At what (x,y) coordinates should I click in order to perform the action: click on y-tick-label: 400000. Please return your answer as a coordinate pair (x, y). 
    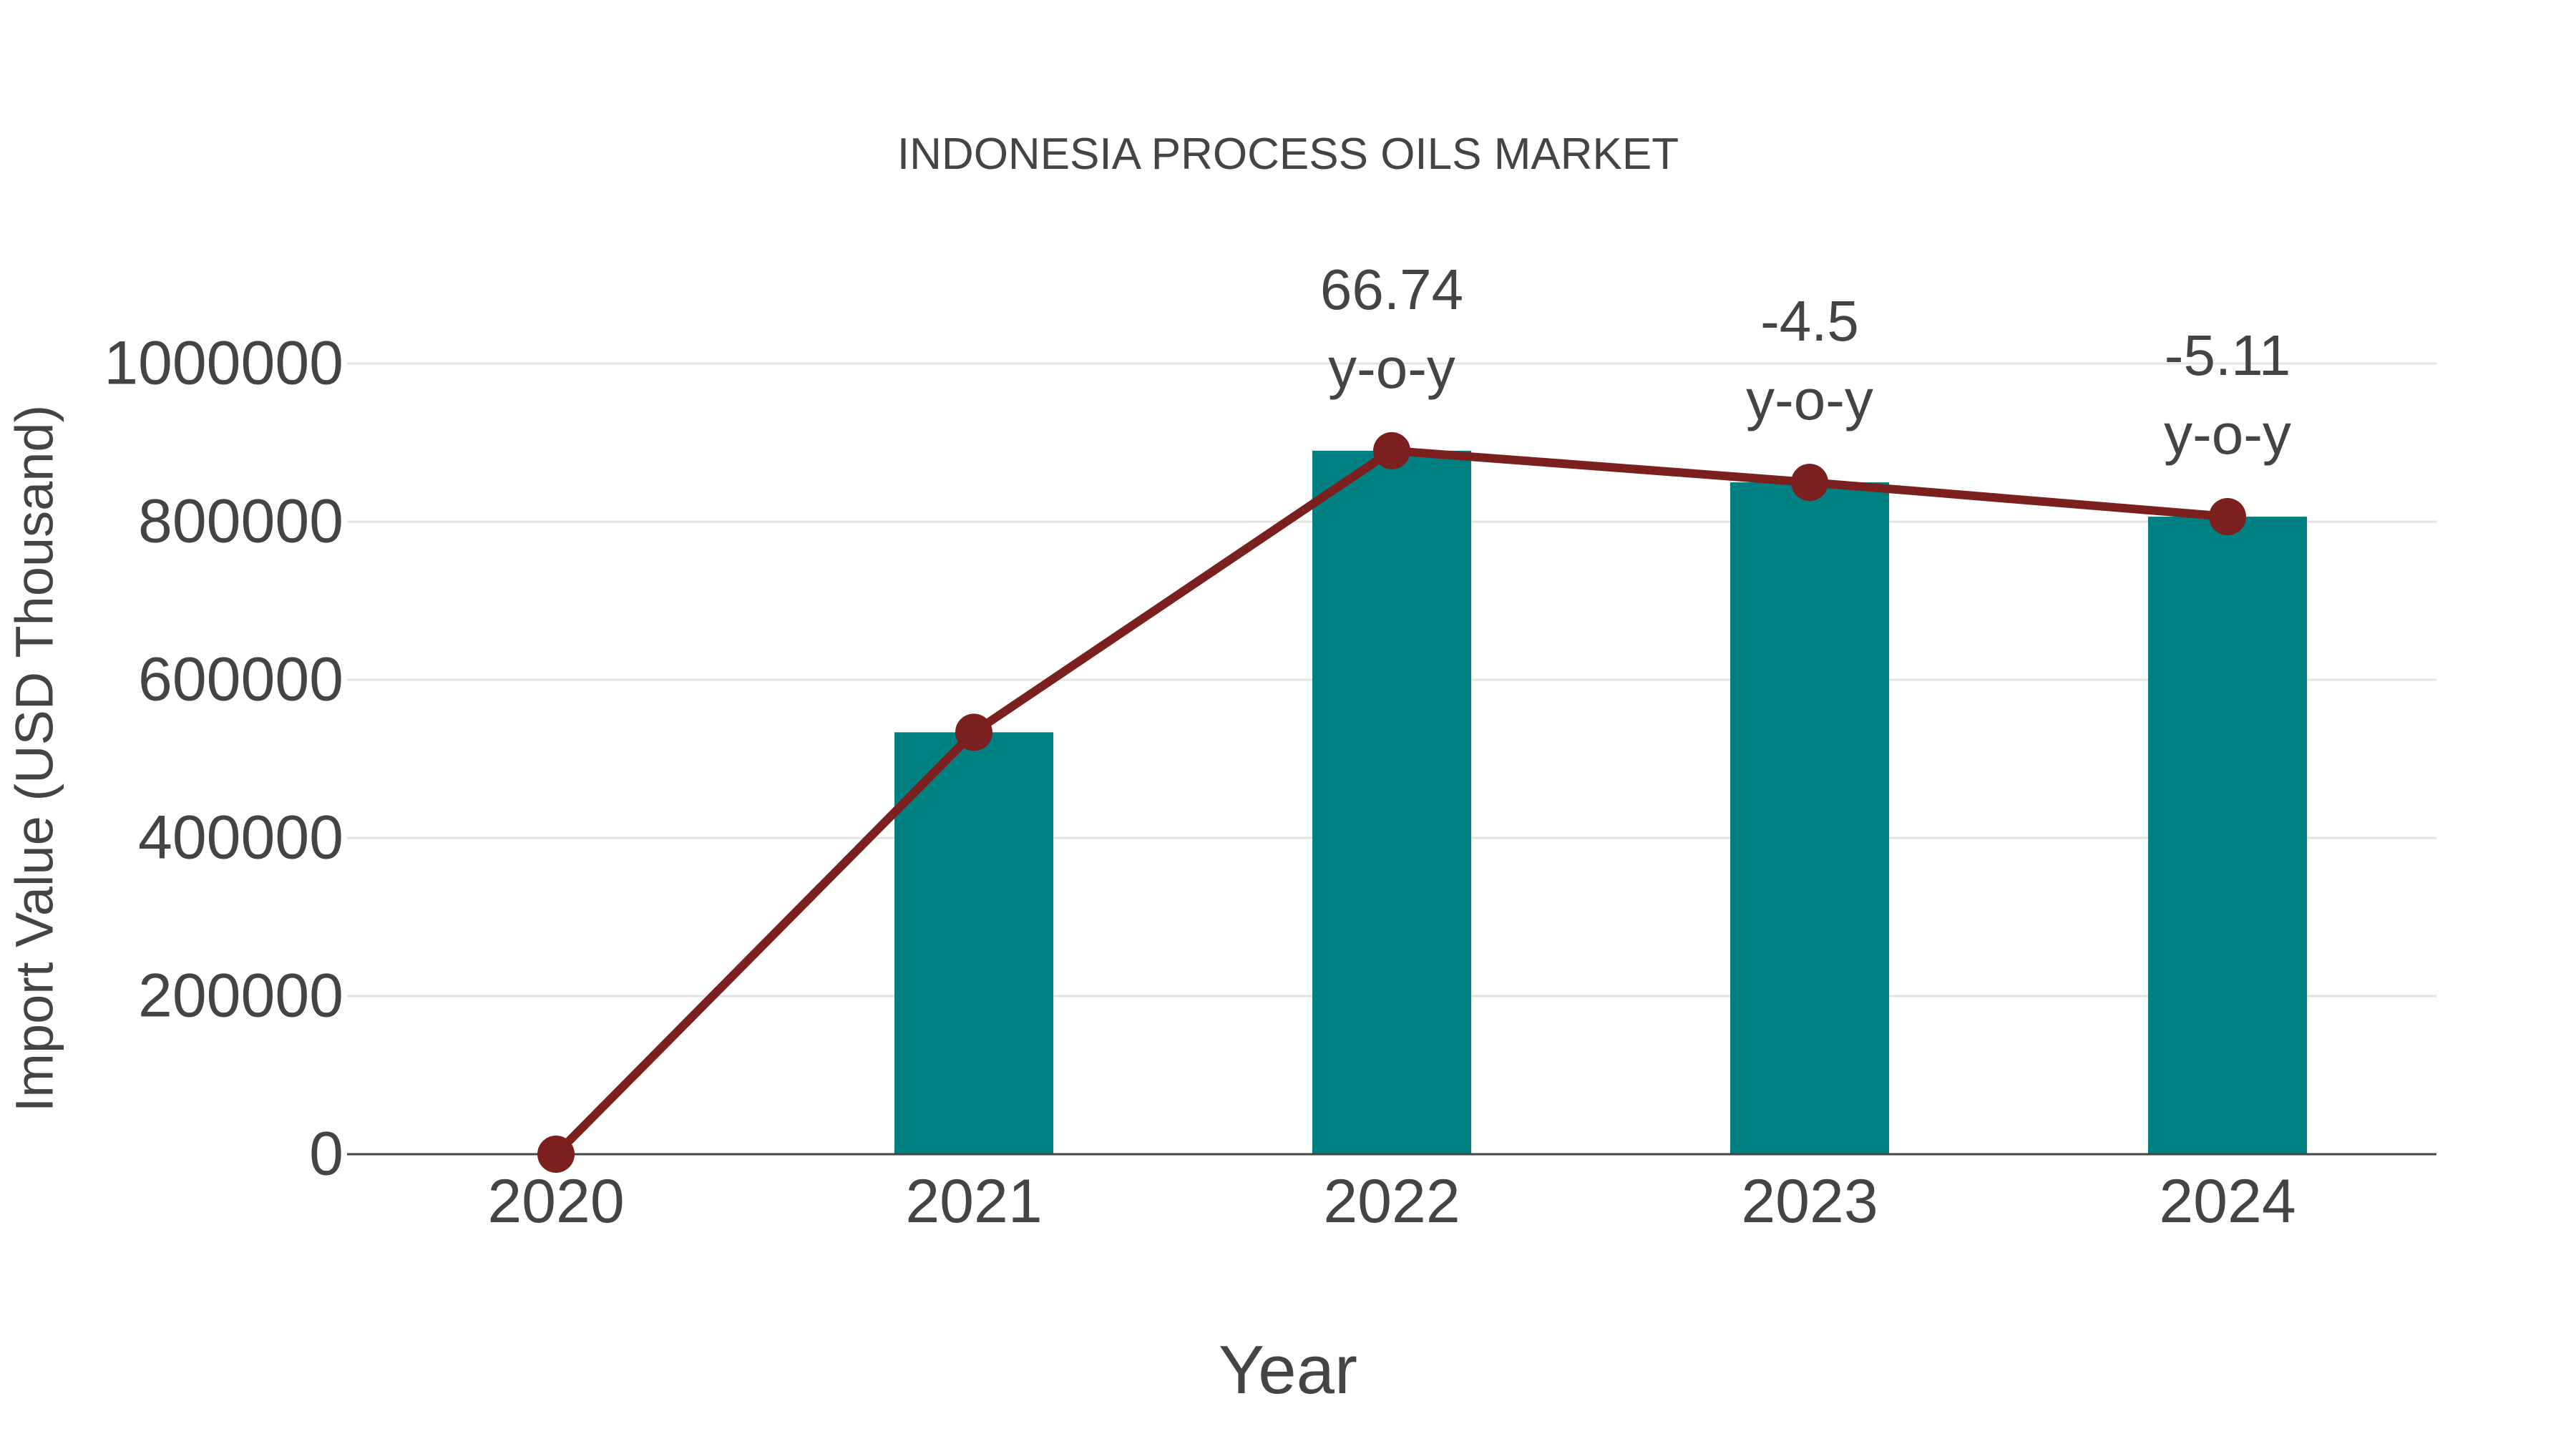
    Looking at the image, I should click on (240, 837).